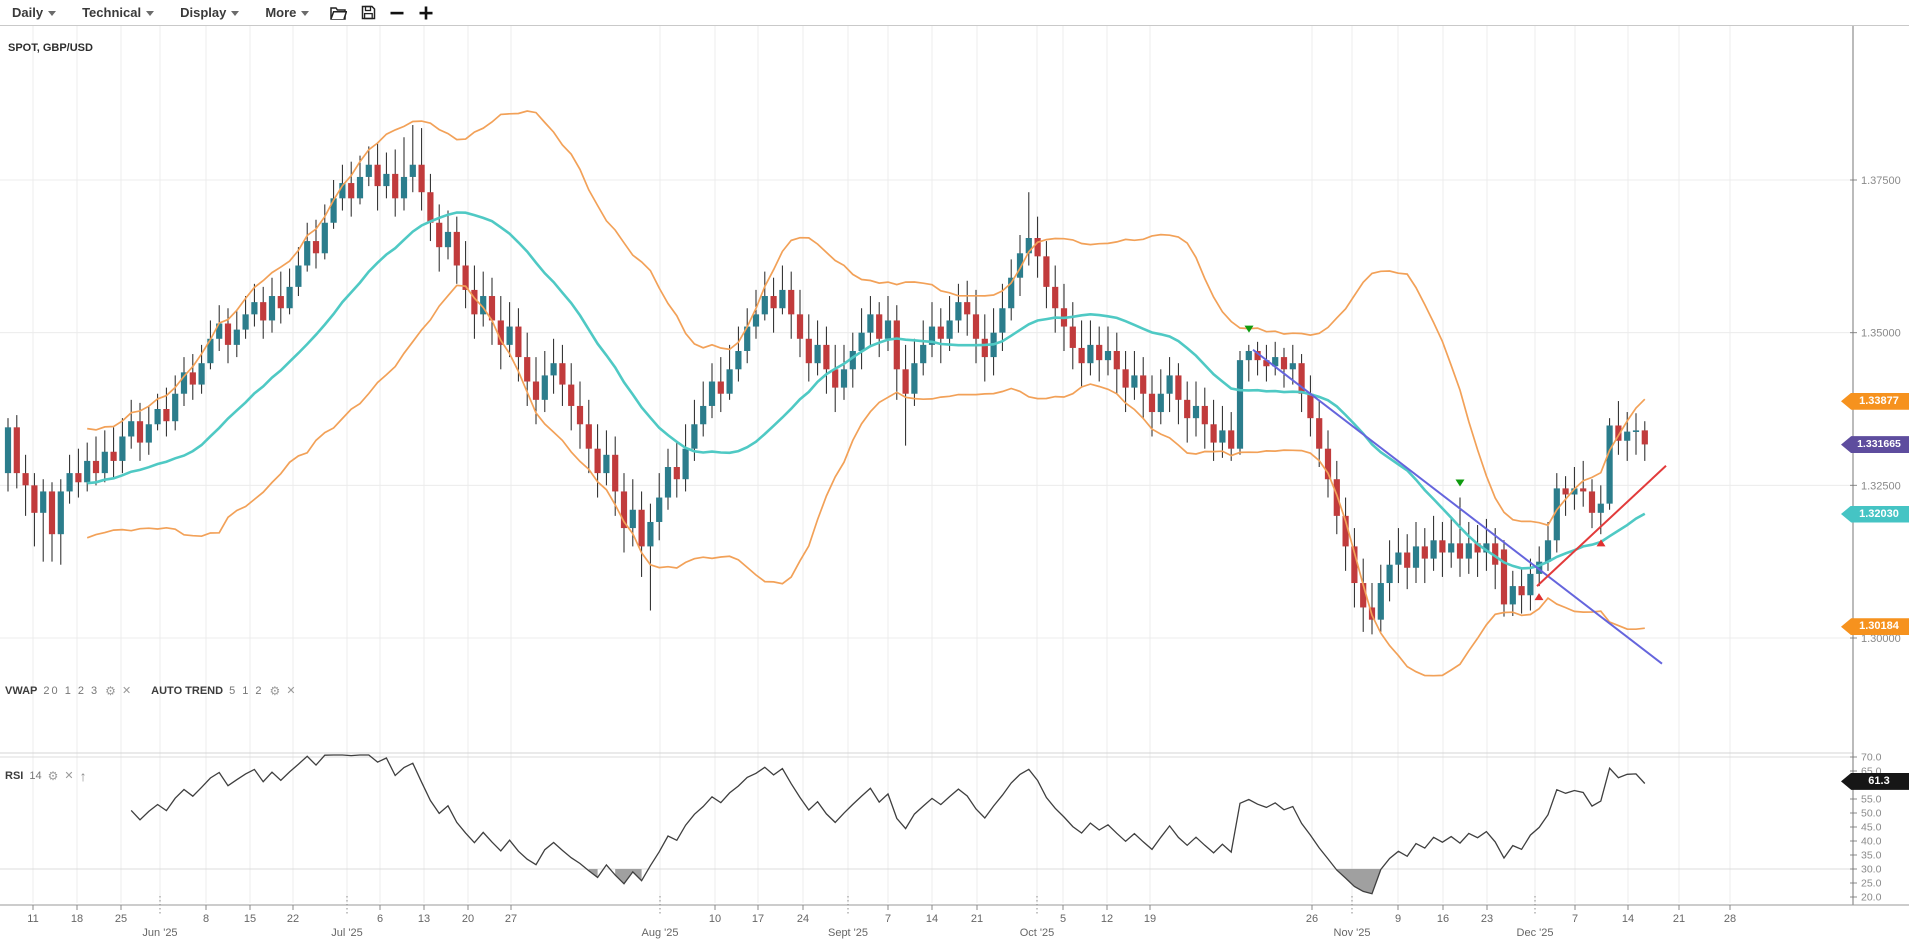 The width and height of the screenshot is (1909, 943). Describe the element at coordinates (1875, 401) in the screenshot. I see `upper-band-badge: 1.33877` at that location.